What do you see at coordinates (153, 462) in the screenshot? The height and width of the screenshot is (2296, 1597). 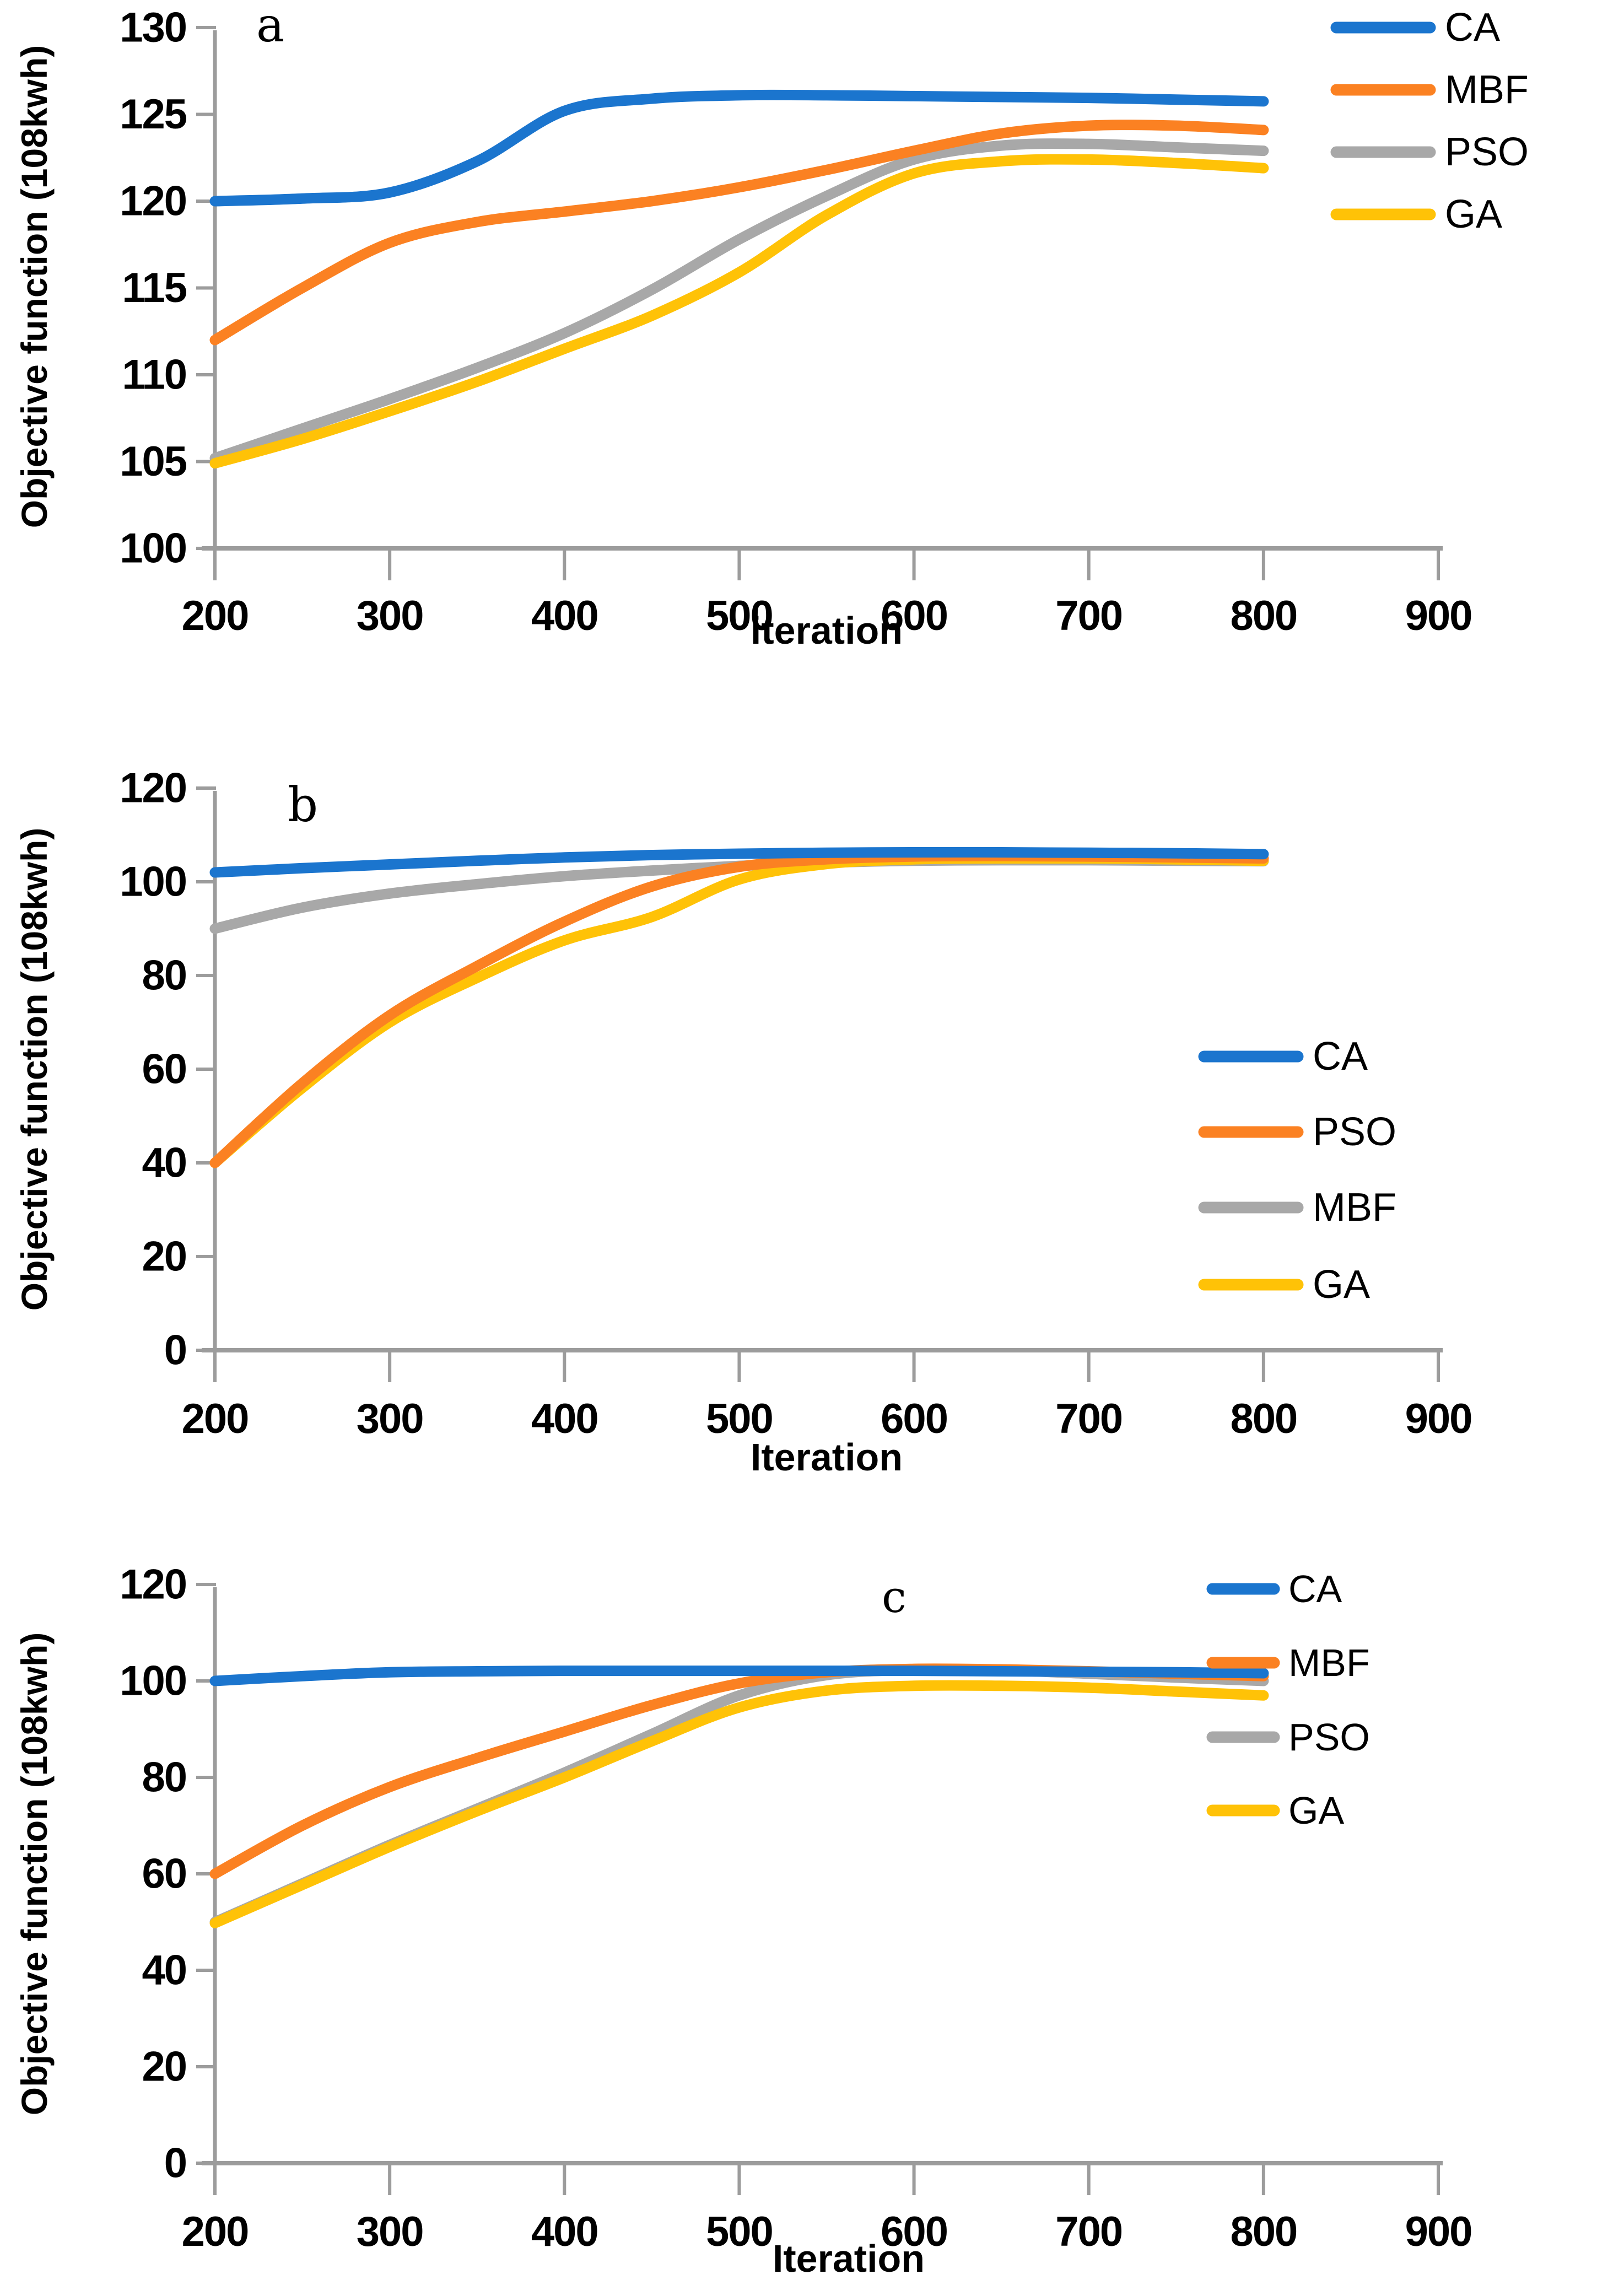 I see `y-tick-label: 105` at bounding box center [153, 462].